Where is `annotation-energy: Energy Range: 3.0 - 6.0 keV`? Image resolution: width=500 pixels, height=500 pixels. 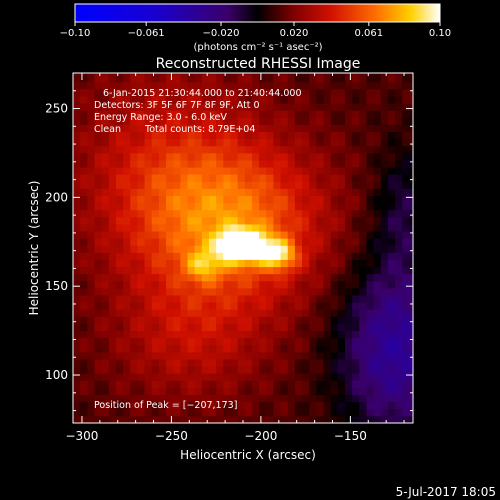
annotation-energy: Energy Range: 3.0 - 6.0 keV is located at coordinates (160, 117).